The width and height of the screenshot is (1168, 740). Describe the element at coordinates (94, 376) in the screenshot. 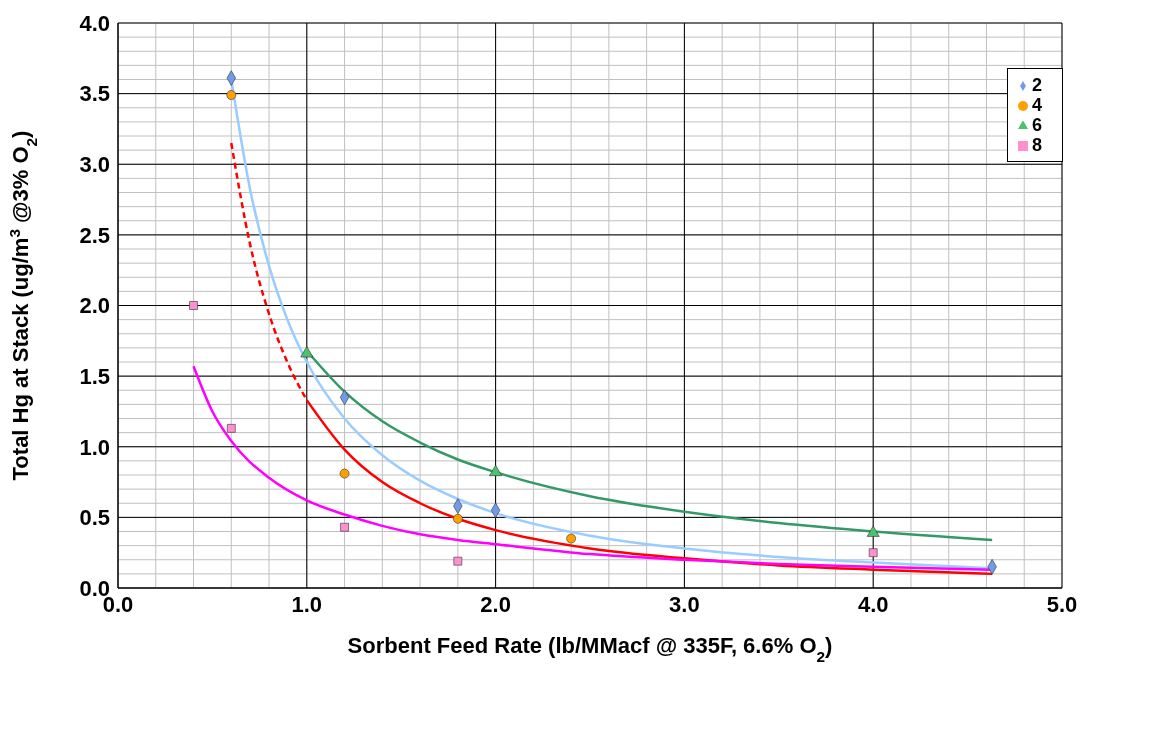

I see `y-tick-label: 1.5` at that location.